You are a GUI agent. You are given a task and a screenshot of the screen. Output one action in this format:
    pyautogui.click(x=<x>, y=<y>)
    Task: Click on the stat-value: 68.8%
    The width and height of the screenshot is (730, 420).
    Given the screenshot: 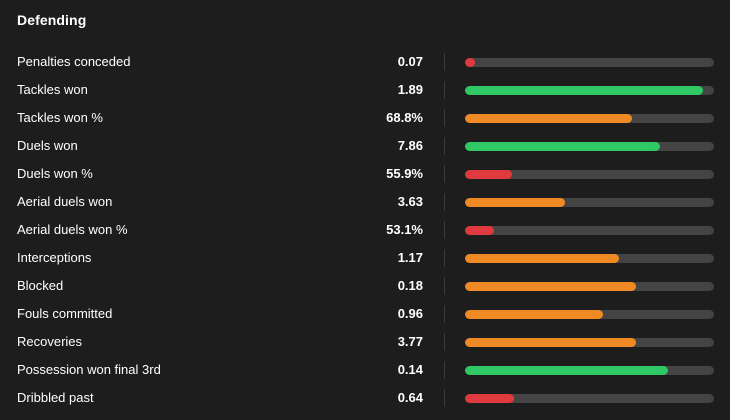 What is the action you would take?
    pyautogui.click(x=404, y=117)
    